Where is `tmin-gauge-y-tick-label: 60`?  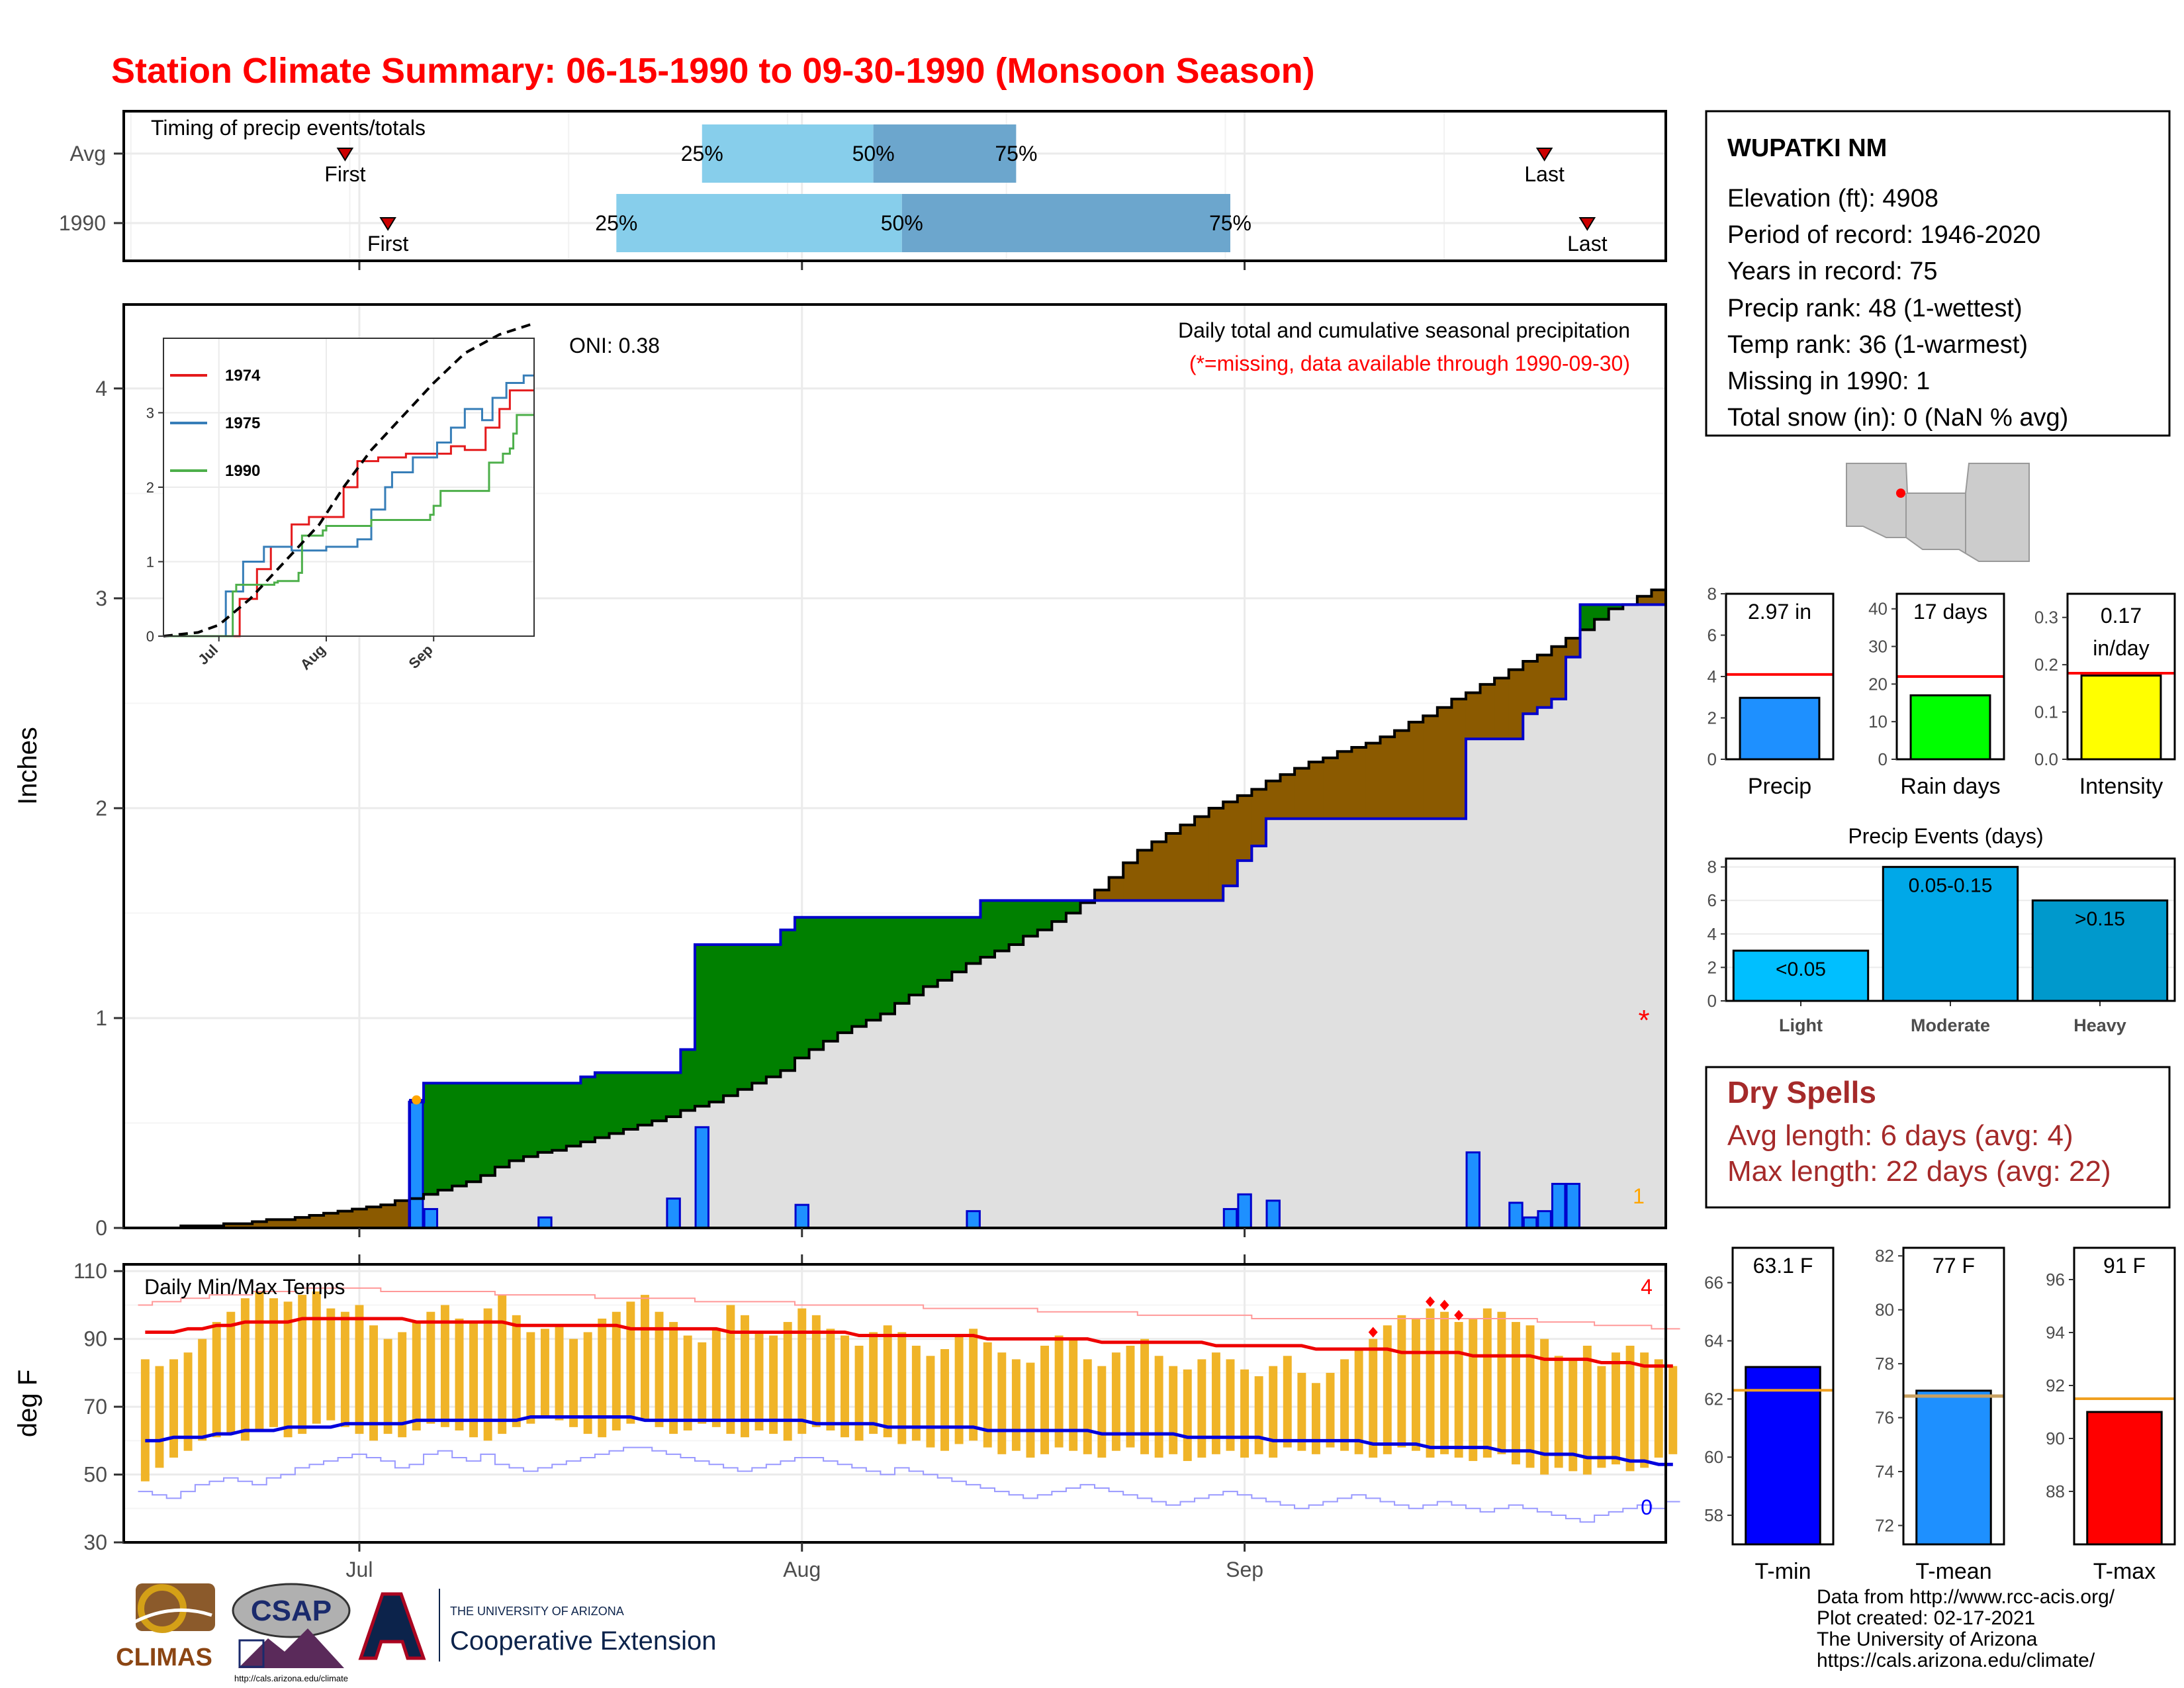
tmin-gauge-y-tick-label: 60 is located at coordinates (1713, 1457).